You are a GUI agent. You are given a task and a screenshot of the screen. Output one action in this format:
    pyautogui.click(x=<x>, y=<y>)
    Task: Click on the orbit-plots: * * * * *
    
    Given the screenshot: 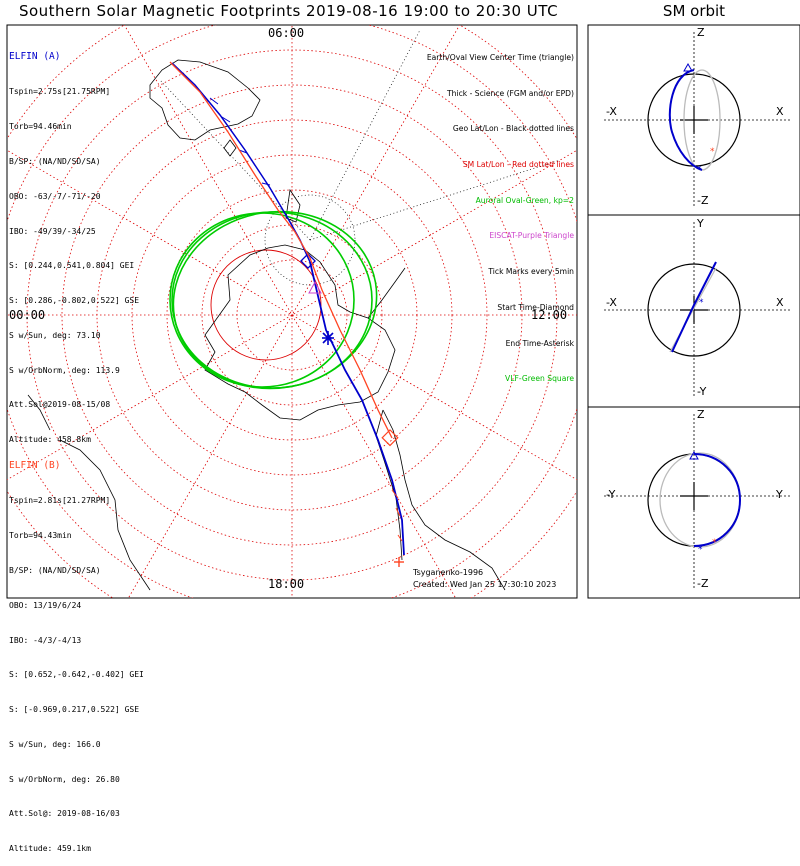 What is the action you would take?
    pyautogui.click(x=697, y=311)
    